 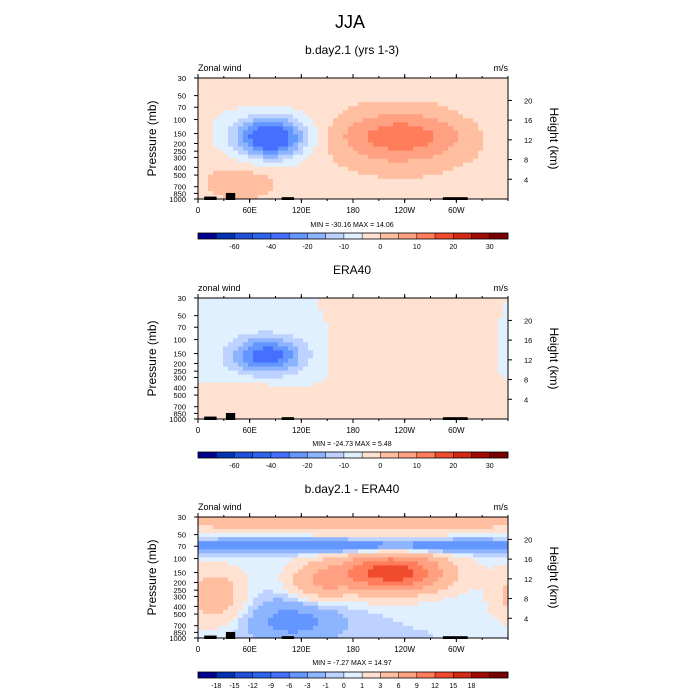 What do you see at coordinates (526, 179) in the screenshot?
I see `y2-tick-label: 4` at bounding box center [526, 179].